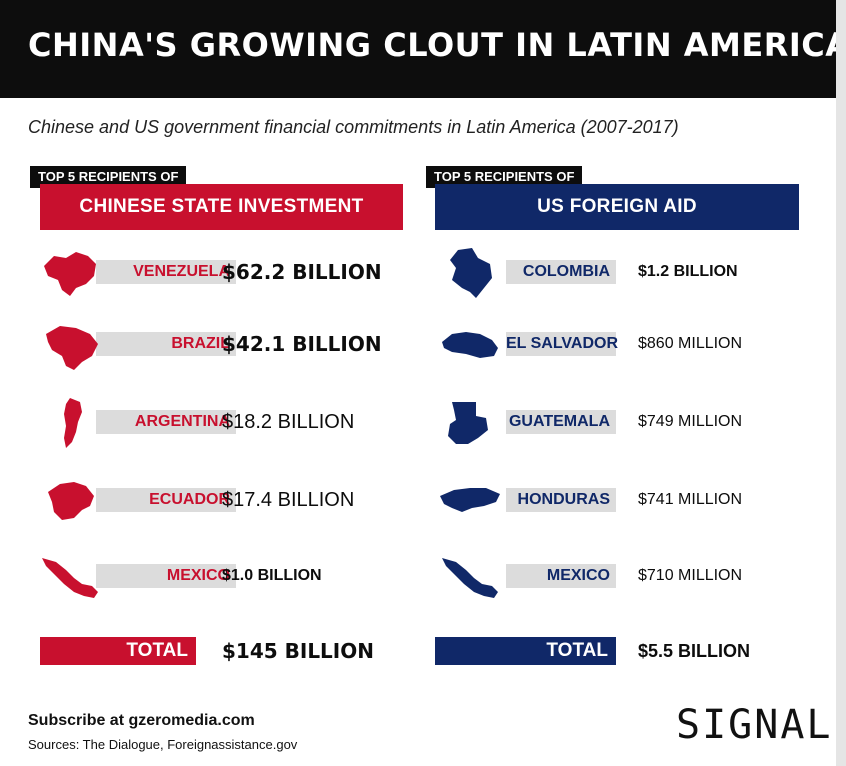 This screenshot has height=766, width=846. What do you see at coordinates (298, 651) in the screenshot?
I see `china-total-amount: $145 BILLION` at bounding box center [298, 651].